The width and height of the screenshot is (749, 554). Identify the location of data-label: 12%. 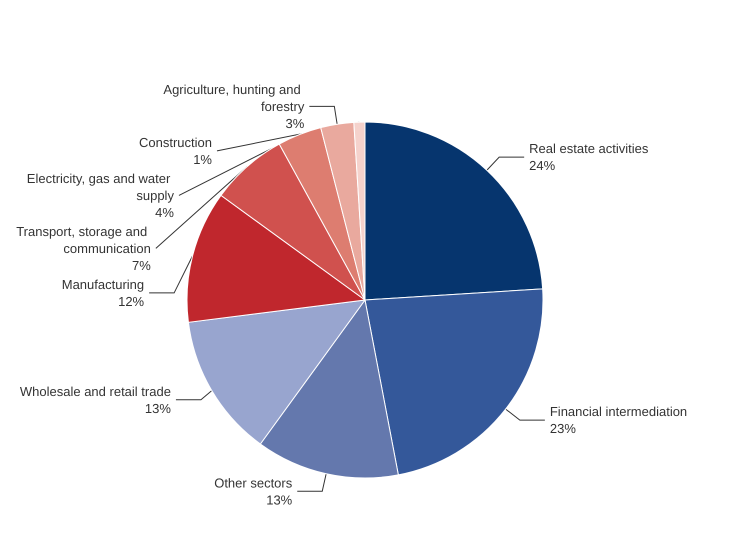
(131, 301).